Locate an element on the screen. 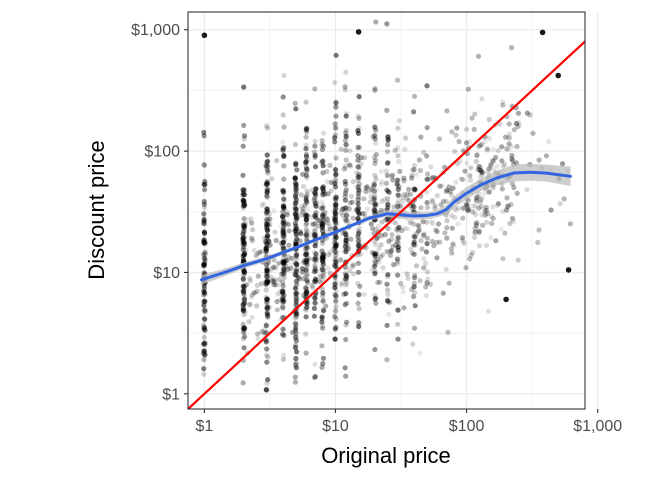 The width and height of the screenshot is (672, 485). y-axis-title: Discount price is located at coordinates (96, 209).